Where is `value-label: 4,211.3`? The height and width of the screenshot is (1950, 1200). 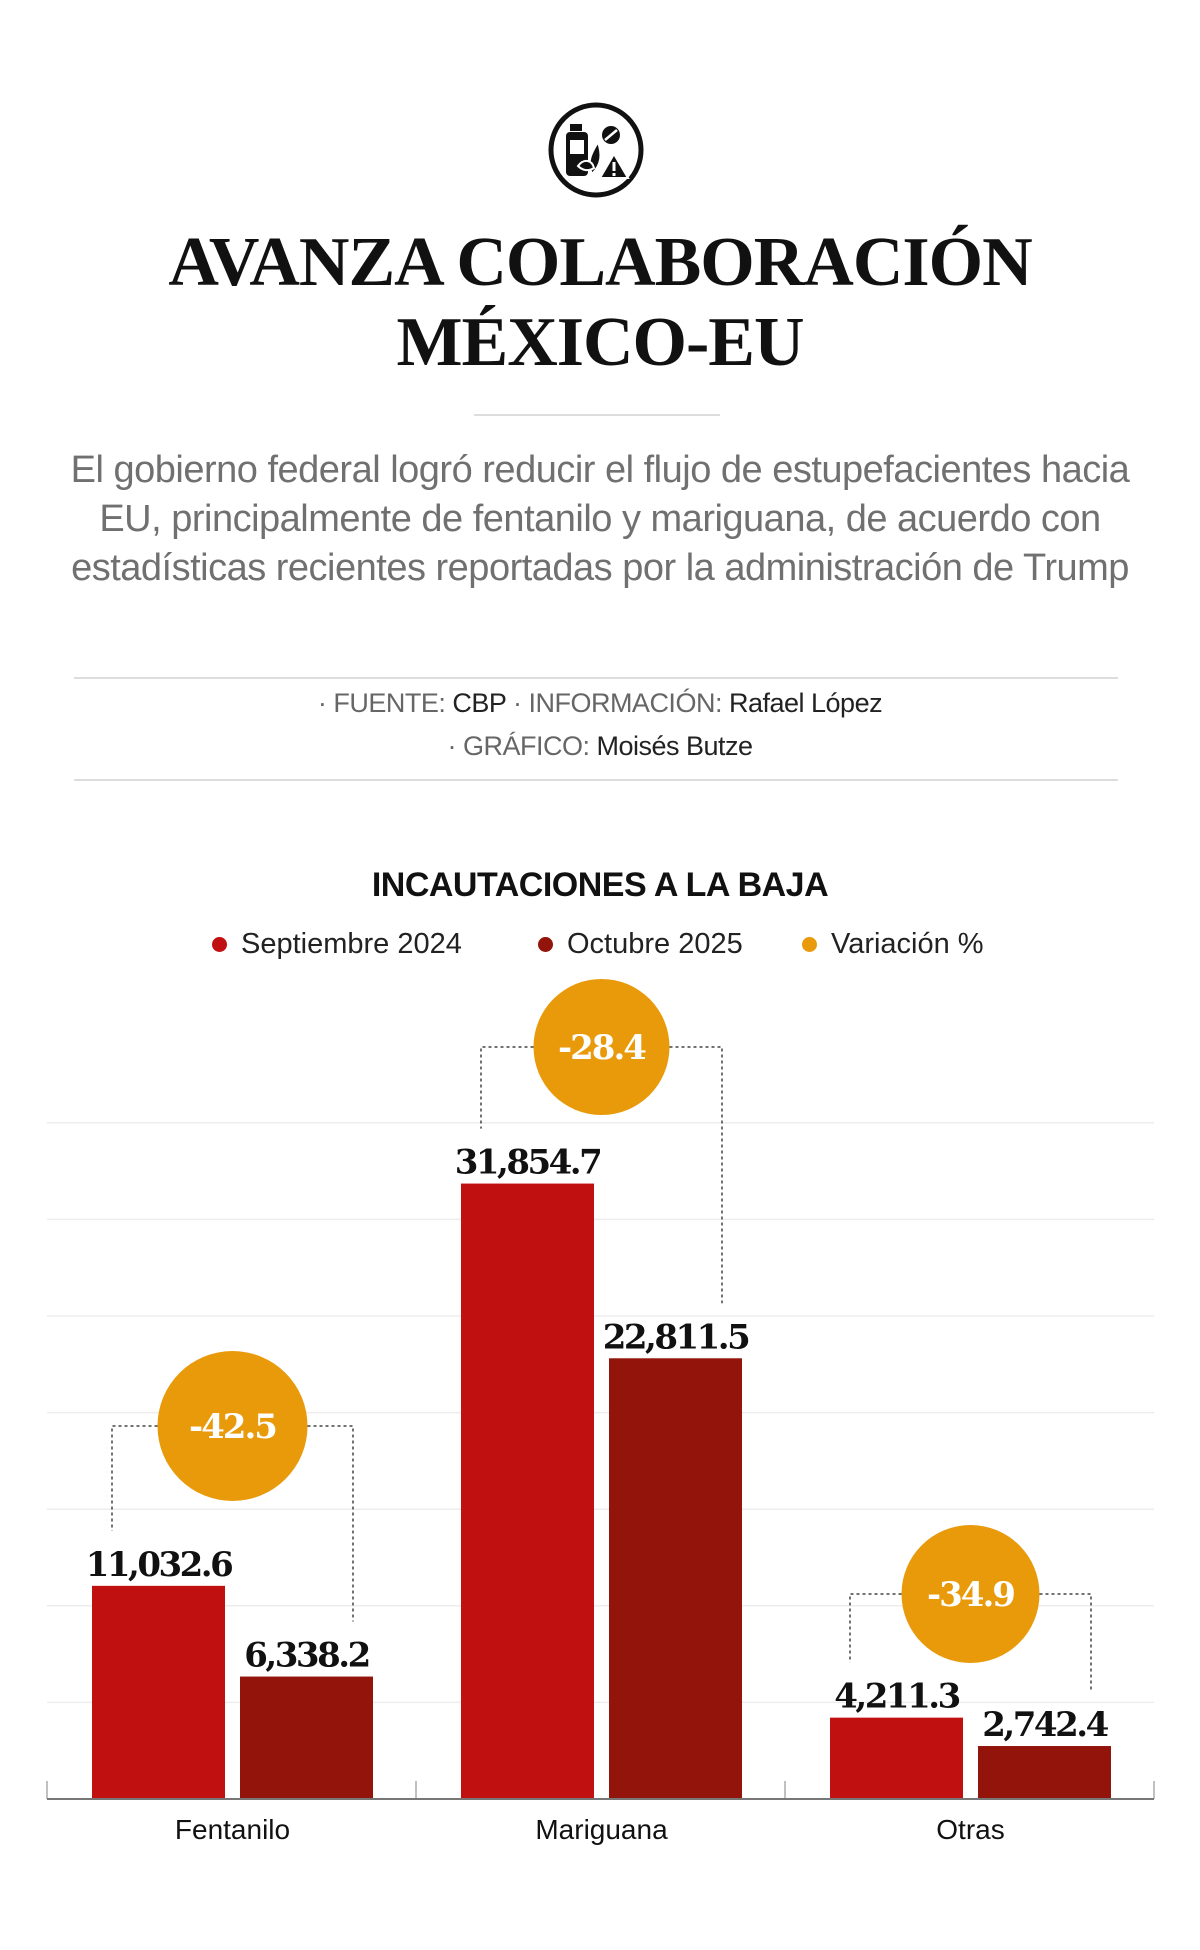 value-label: 4,211.3 is located at coordinates (896, 1697).